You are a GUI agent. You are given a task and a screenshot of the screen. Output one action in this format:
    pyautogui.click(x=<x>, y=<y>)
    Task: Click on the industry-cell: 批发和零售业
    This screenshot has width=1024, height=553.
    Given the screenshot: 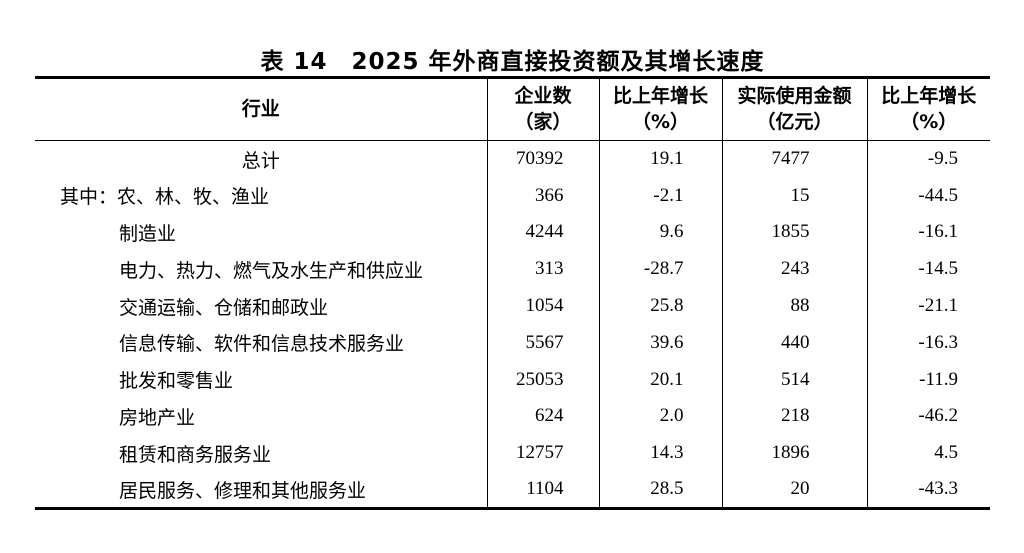 What is the action you would take?
    pyautogui.click(x=176, y=382)
    